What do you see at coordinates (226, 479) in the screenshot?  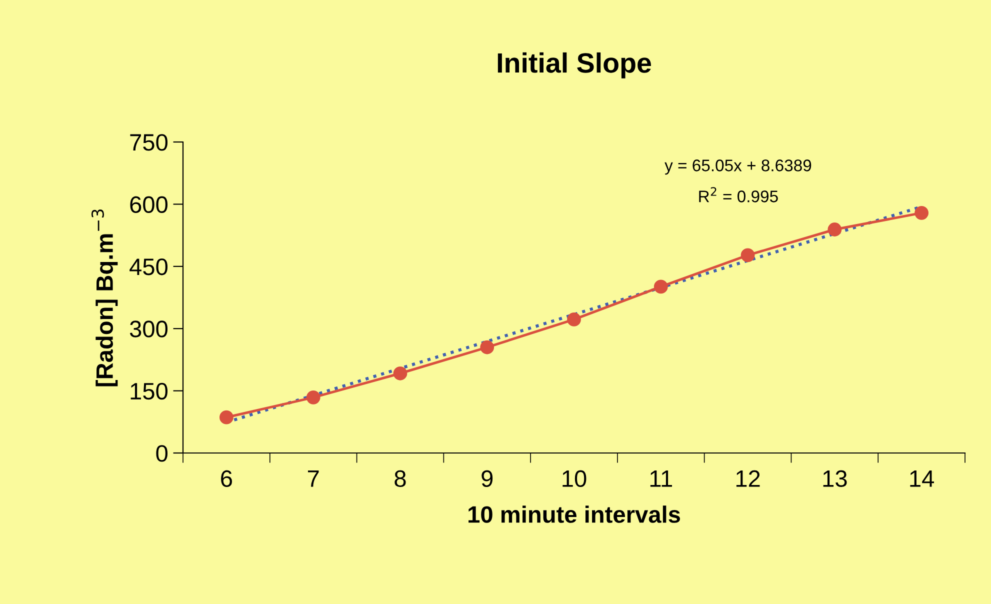 I see `x-tick-label: 6` at bounding box center [226, 479].